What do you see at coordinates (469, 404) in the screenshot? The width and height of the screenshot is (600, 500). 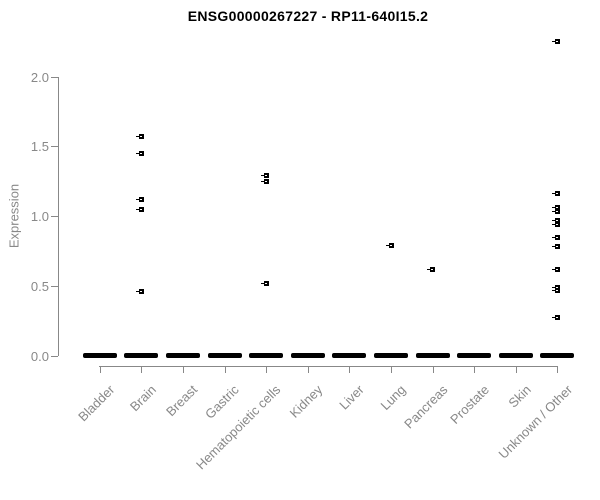 I see `x-tick-label: Prostate` at bounding box center [469, 404].